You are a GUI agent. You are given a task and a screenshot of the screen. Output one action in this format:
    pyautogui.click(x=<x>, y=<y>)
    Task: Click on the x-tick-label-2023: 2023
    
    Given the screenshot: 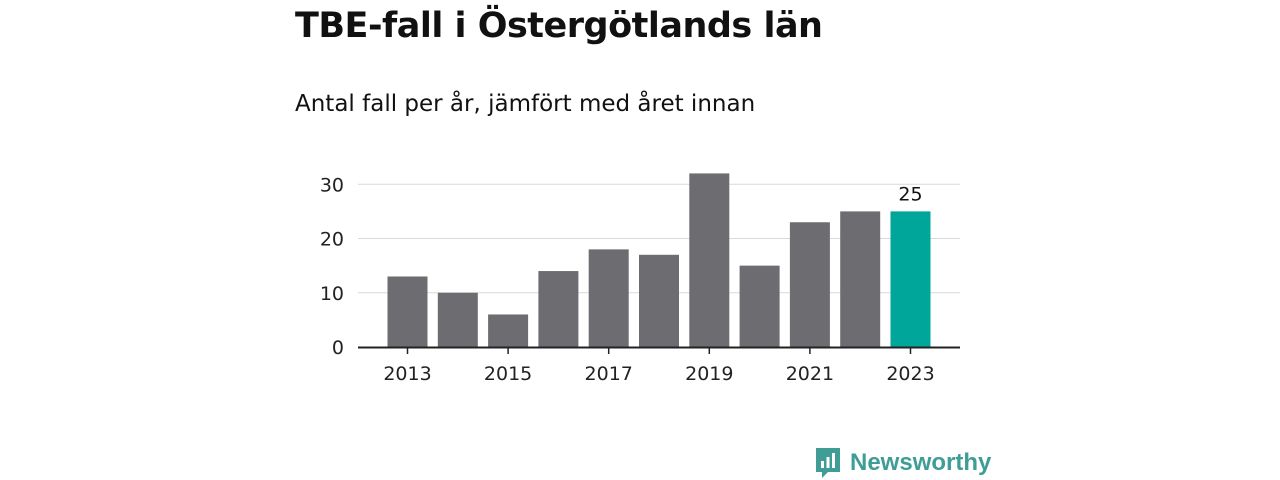 What is the action you would take?
    pyautogui.click(x=910, y=374)
    